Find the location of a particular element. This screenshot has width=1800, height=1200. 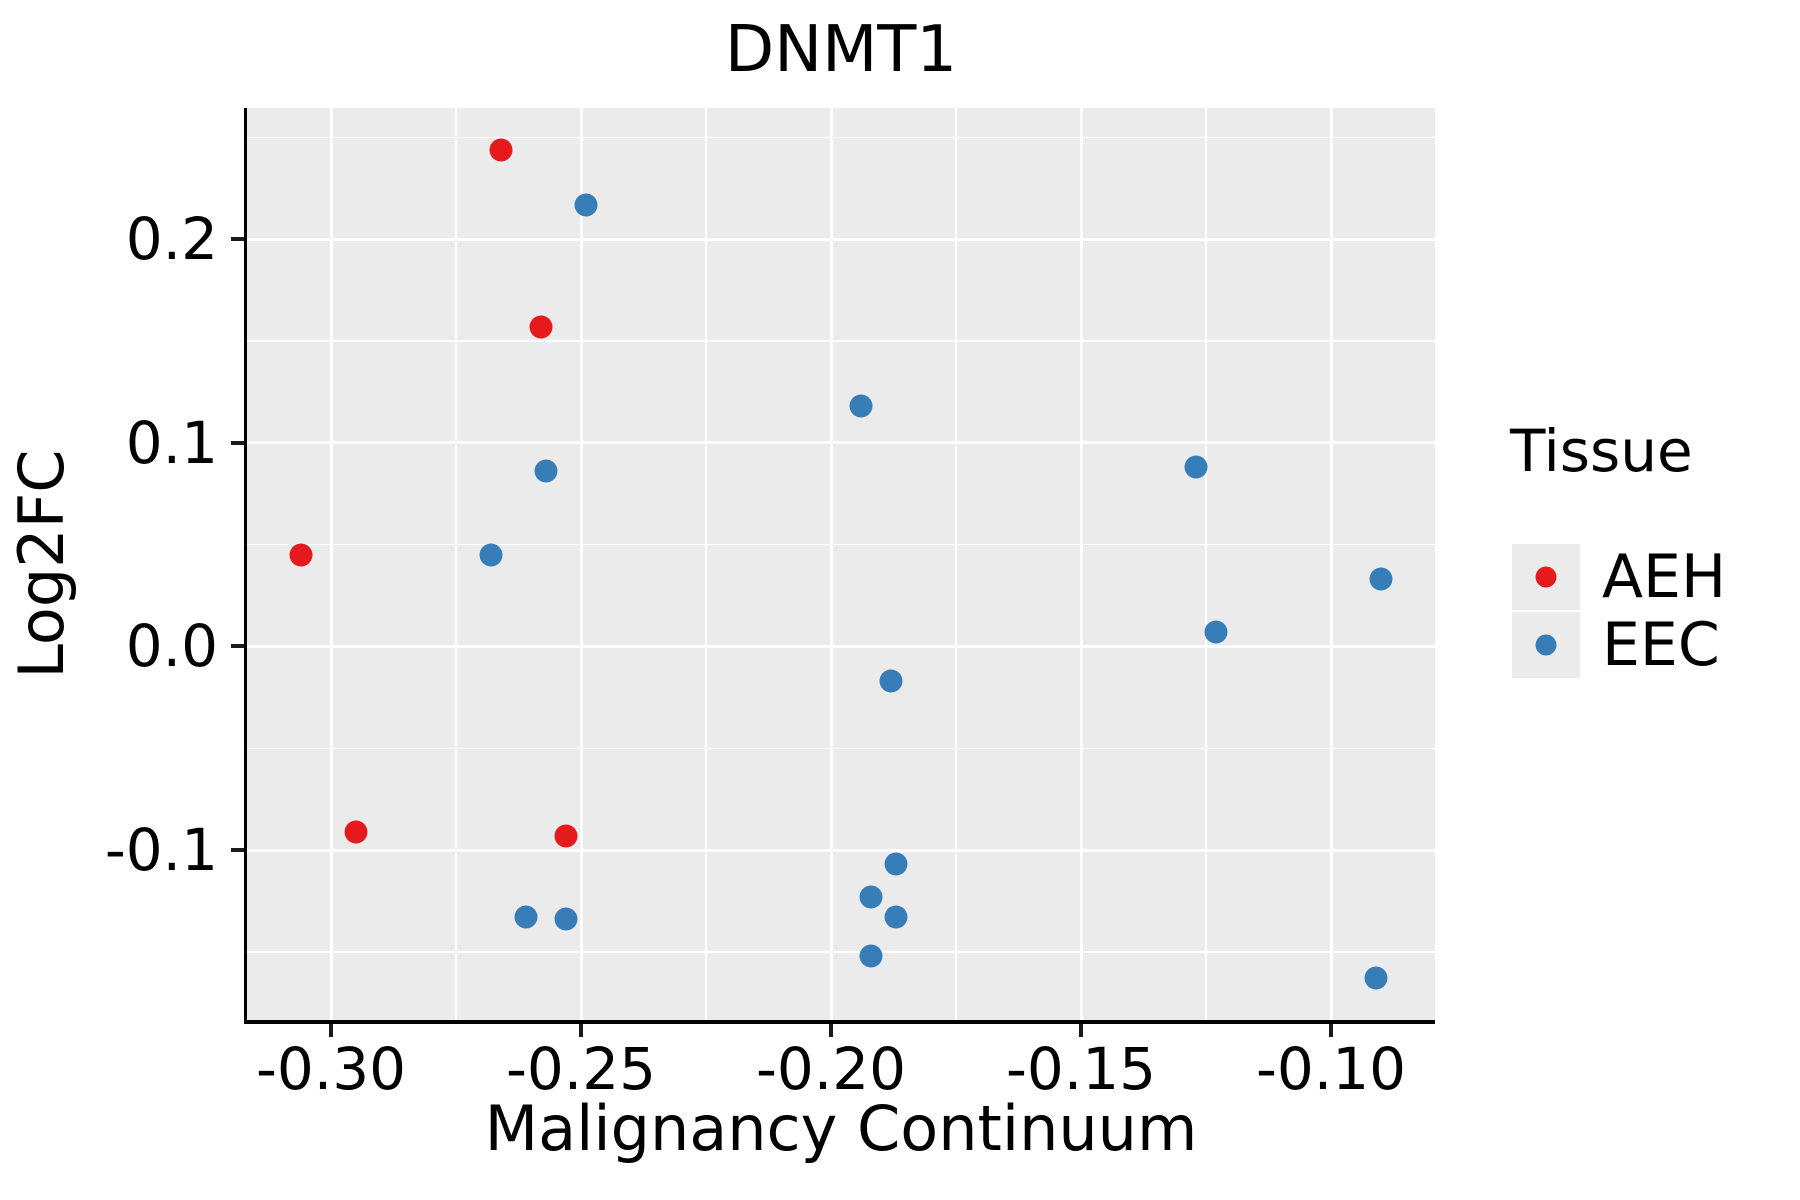

plot-title: DNMT1 is located at coordinates (841, 50).